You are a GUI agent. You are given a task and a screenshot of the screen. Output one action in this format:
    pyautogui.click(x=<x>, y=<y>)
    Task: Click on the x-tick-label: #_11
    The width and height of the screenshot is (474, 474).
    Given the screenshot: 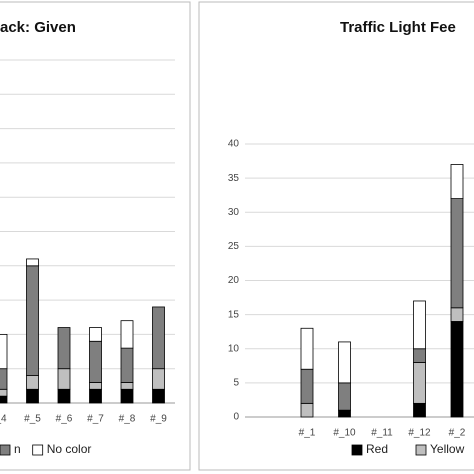 What is the action you would take?
    pyautogui.click(x=382, y=433)
    